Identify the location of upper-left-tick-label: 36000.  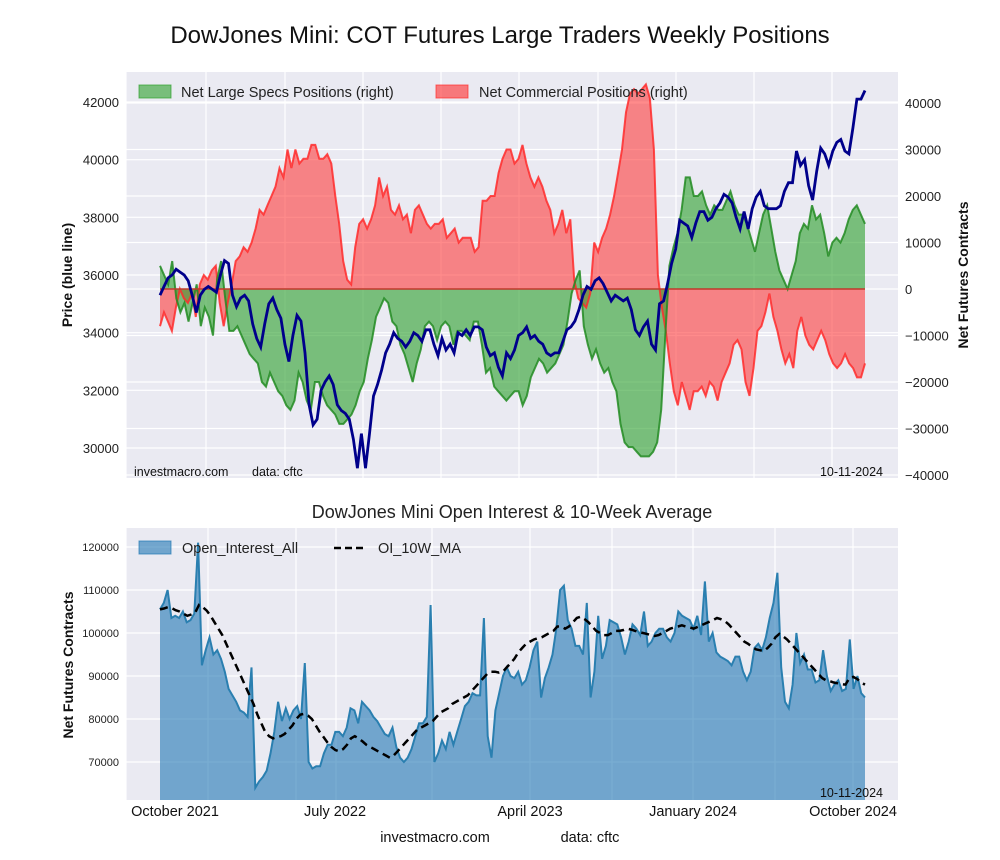
(101, 275).